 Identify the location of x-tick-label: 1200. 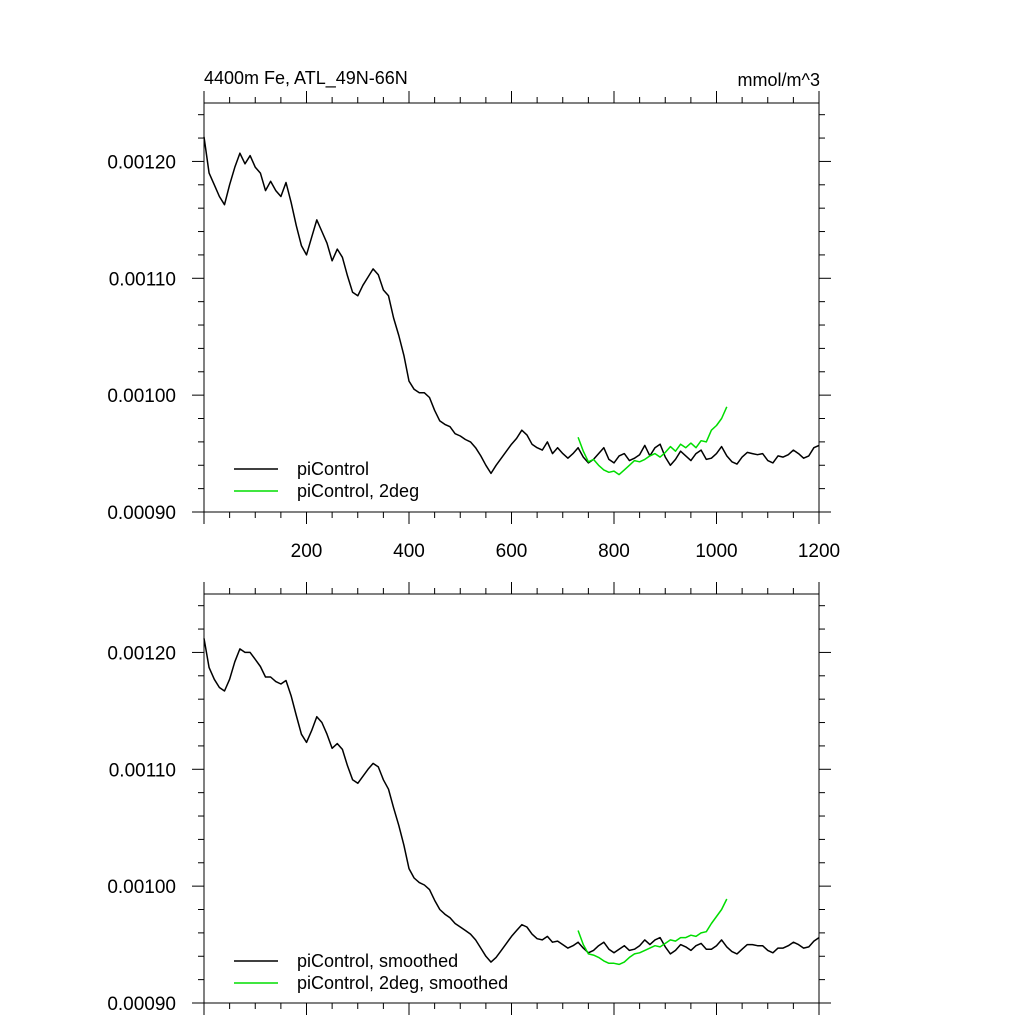
(819, 551).